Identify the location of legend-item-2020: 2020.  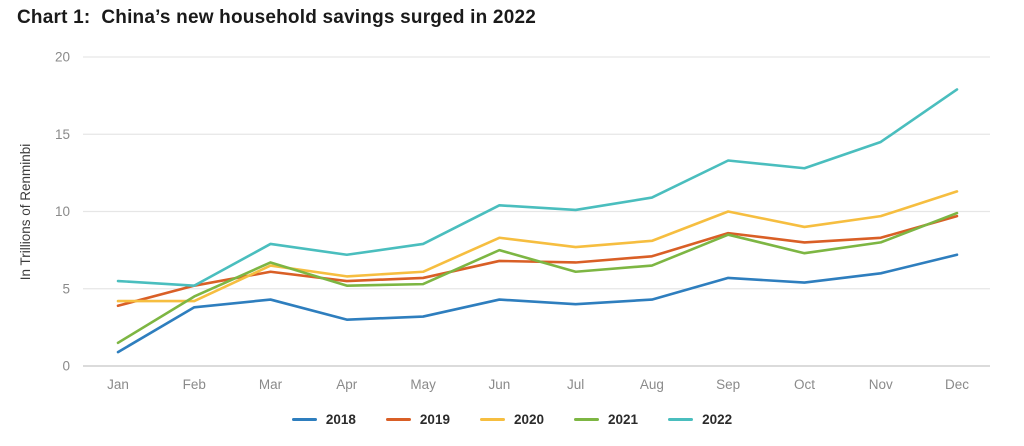
(512, 419).